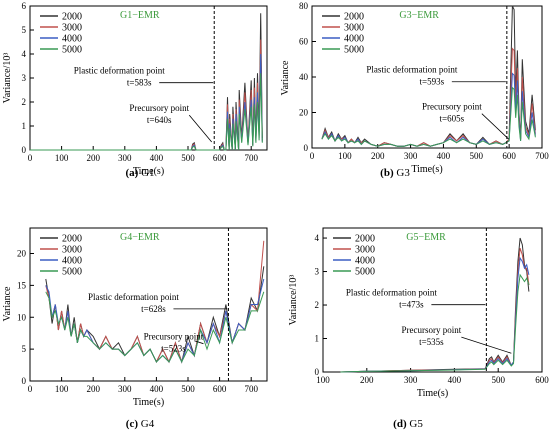 This screenshot has width=550, height=433. Describe the element at coordinates (402, 173) in the screenshot. I see `panel-caption-name: G3` at that location.